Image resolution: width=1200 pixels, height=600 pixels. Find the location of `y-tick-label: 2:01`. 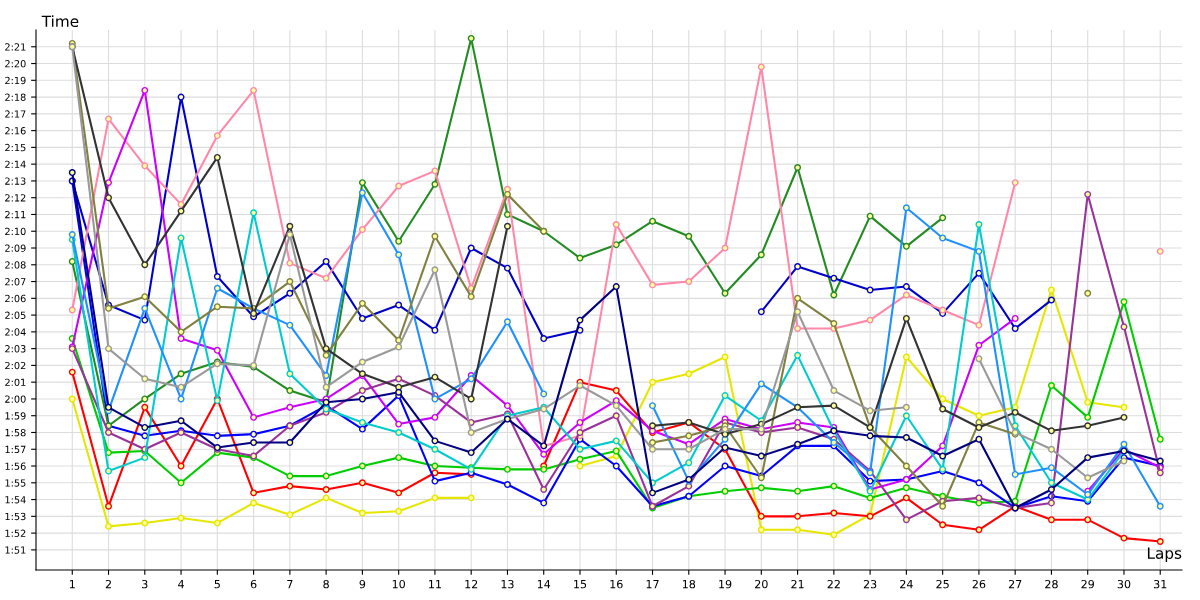

y-tick-label: 2:01 is located at coordinates (15, 382).